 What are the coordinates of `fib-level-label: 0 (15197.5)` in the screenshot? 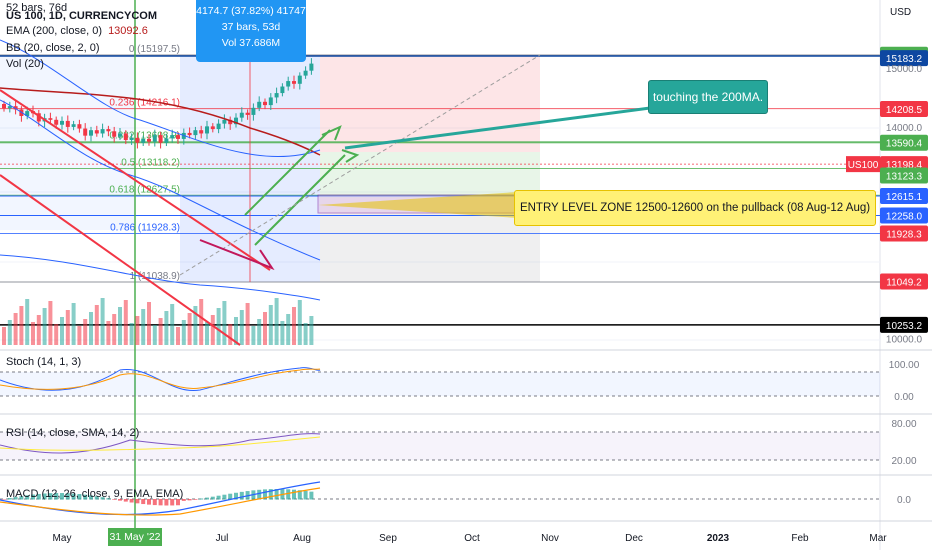 It's located at (154, 49).